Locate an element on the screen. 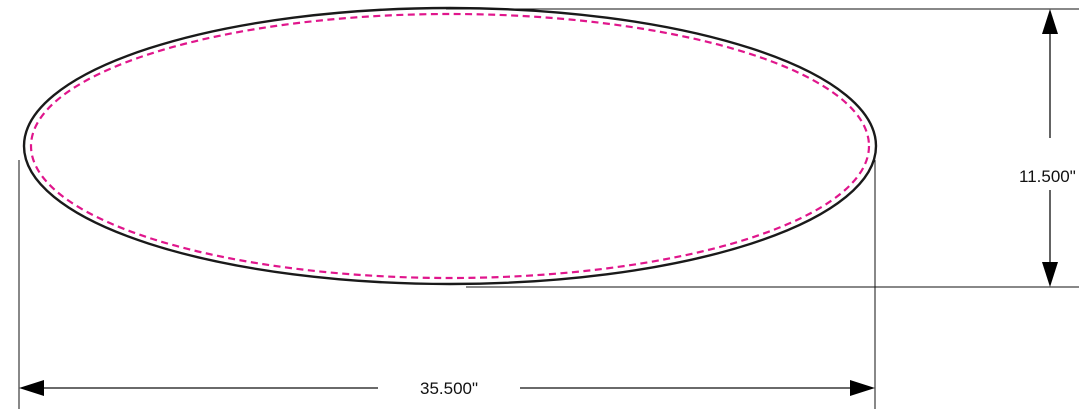  height-dimension-label: 11.500" is located at coordinates (1047, 176).